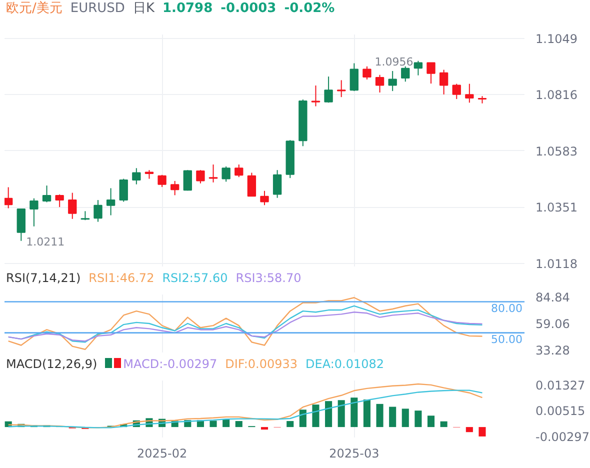 Image resolution: width=590 pixels, height=468 pixels. Describe the element at coordinates (354, 453) in the screenshot. I see `x-tick-label: 2025-03` at that location.